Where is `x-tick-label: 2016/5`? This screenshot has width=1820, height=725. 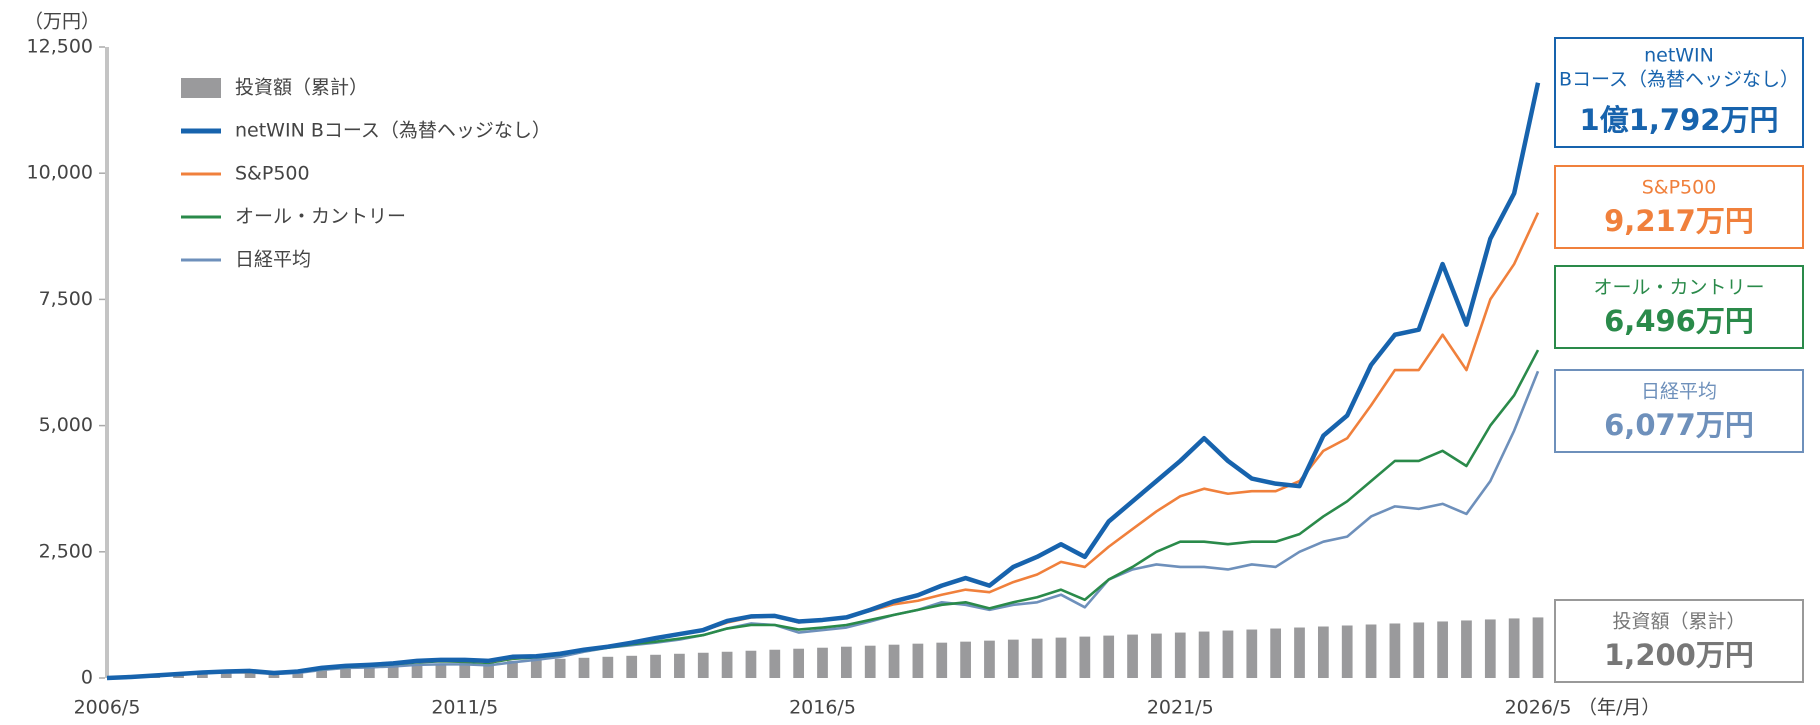 x-tick-label: 2016/5 is located at coordinates (822, 708).